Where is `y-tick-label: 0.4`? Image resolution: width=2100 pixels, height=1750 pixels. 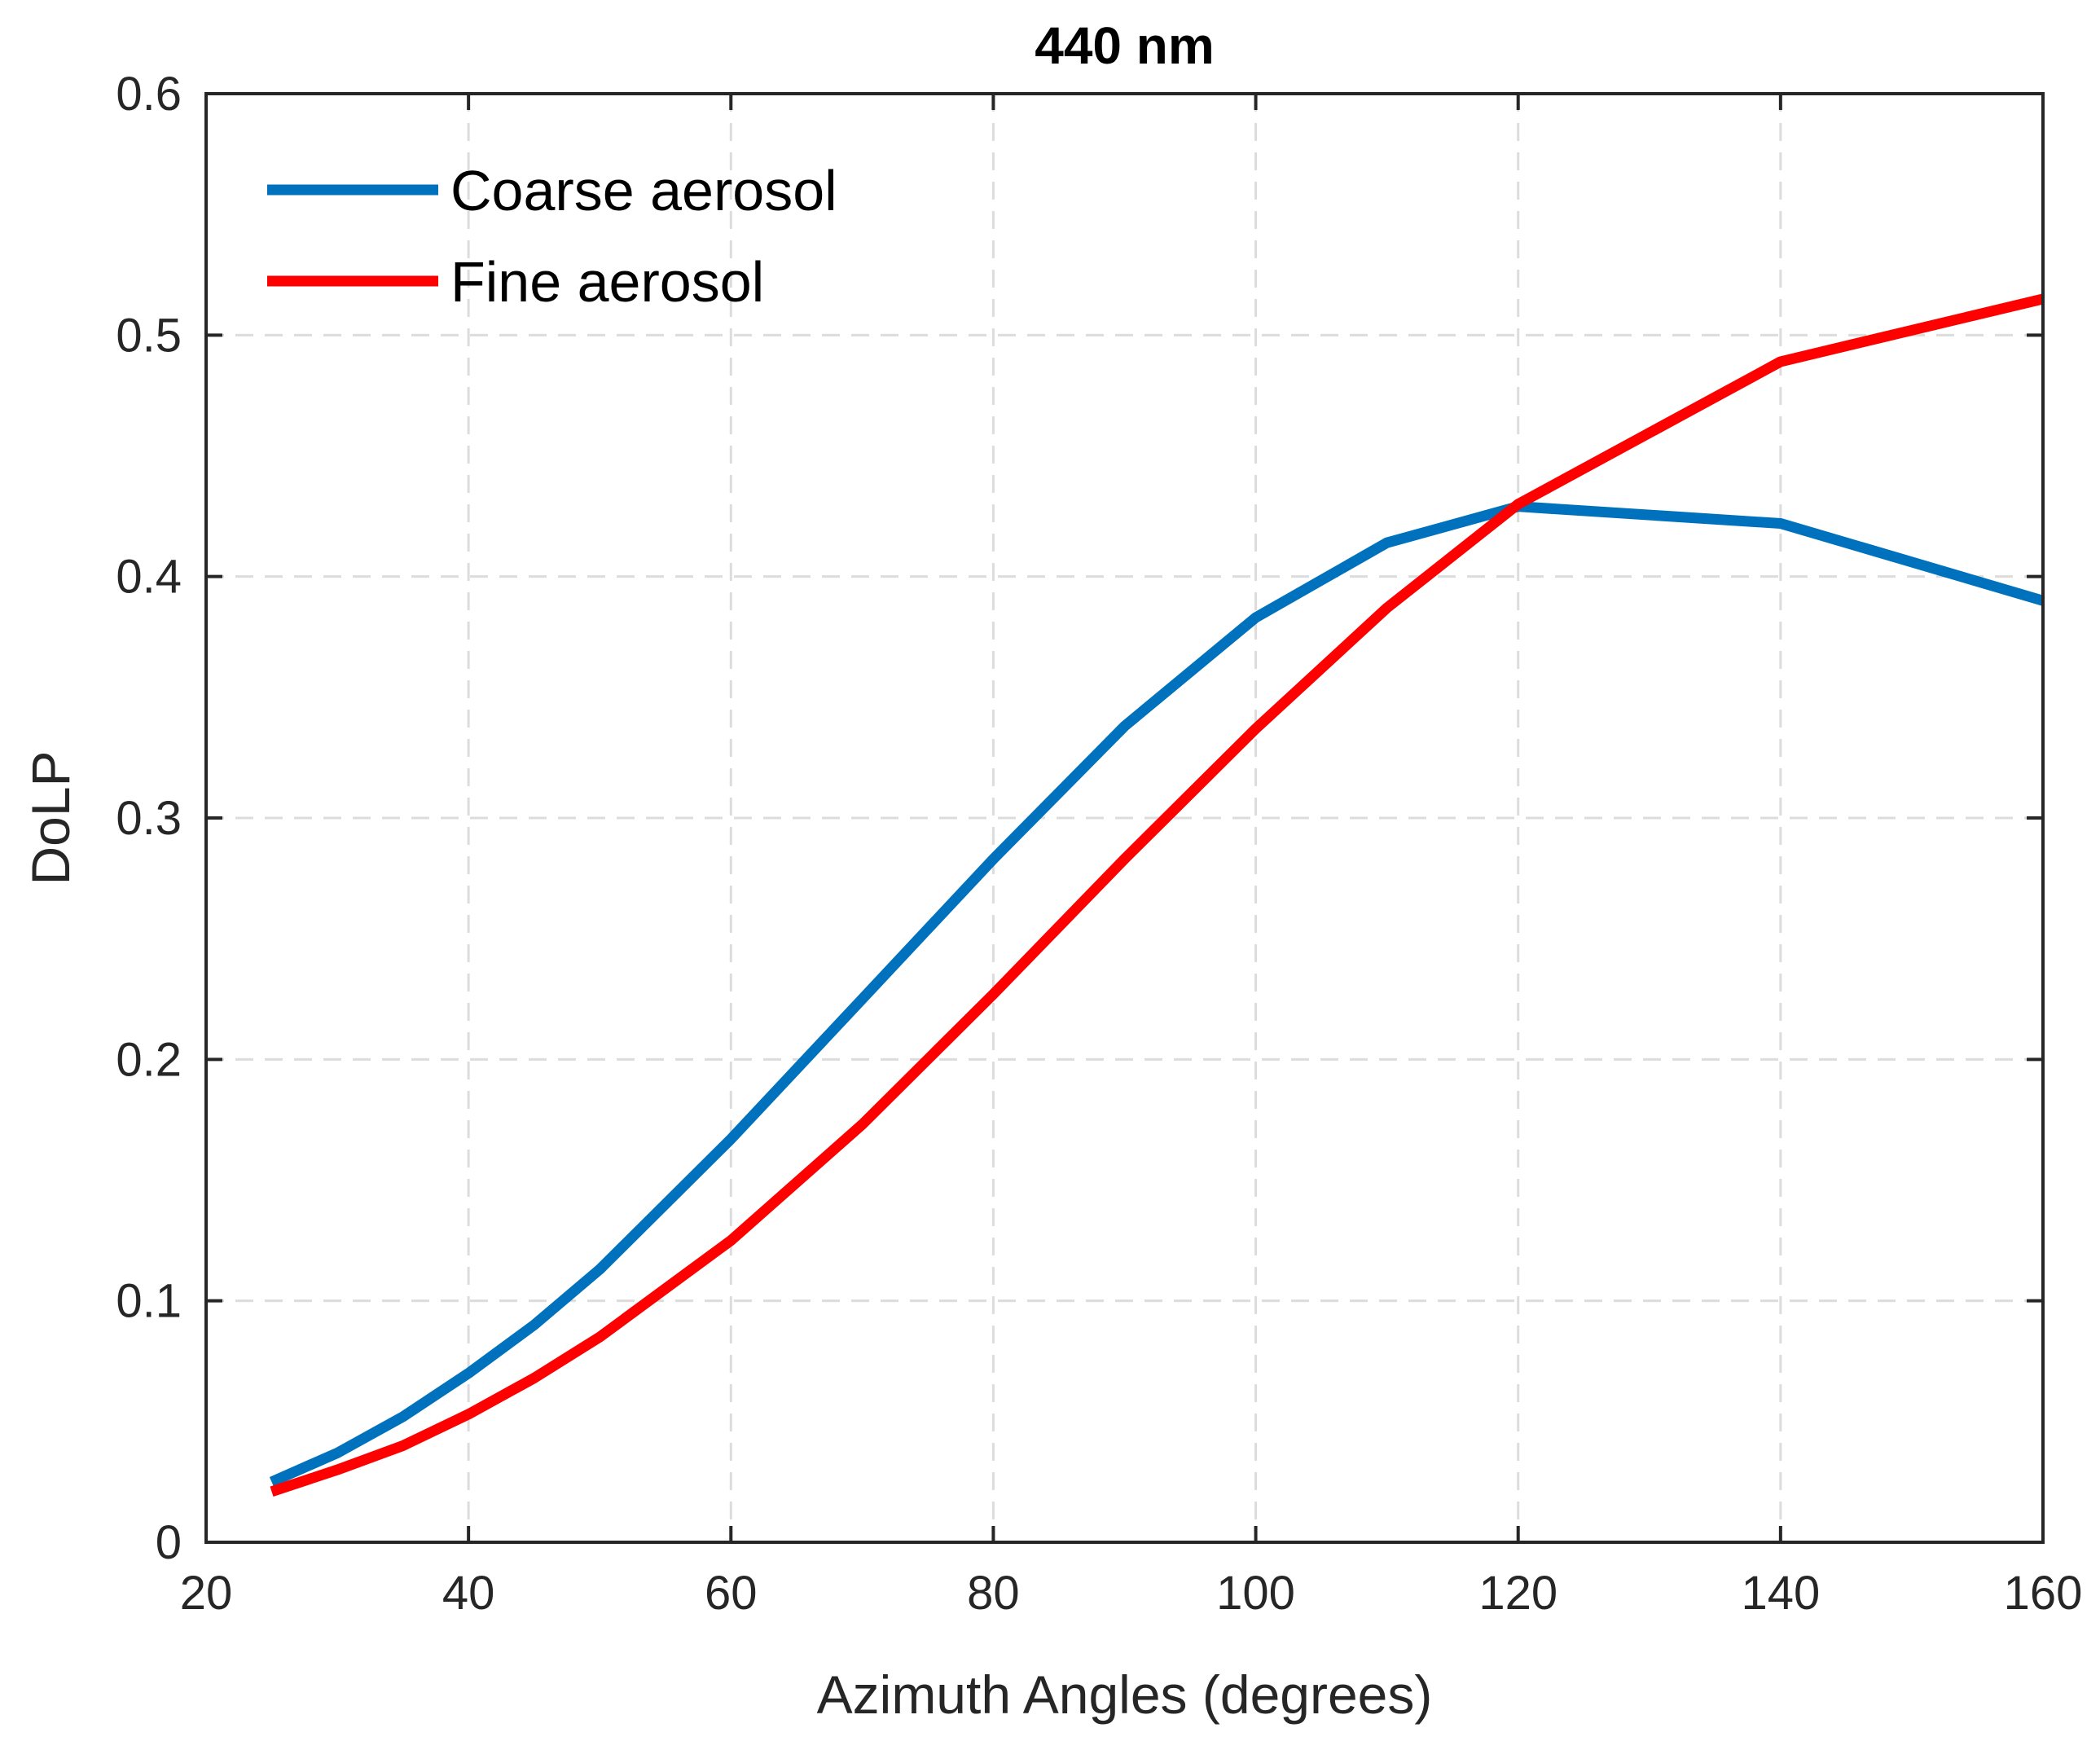
y-tick-label: 0.4 is located at coordinates (149, 577).